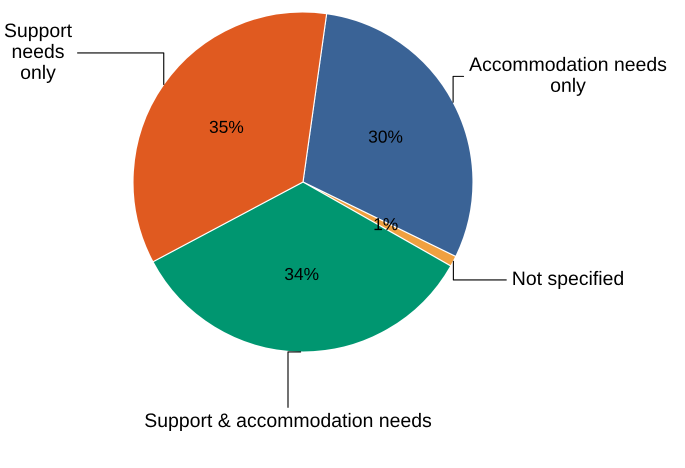 The width and height of the screenshot is (685, 468). What do you see at coordinates (385, 136) in the screenshot?
I see `data-label: 30%` at bounding box center [385, 136].